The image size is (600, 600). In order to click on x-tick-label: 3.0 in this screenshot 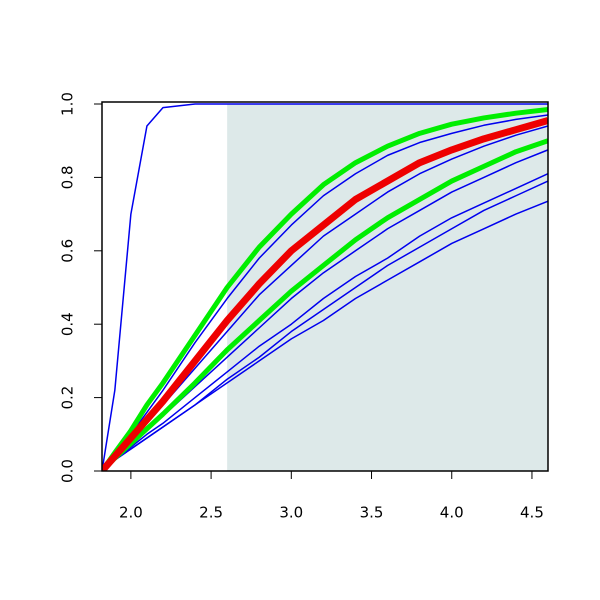, I will do `click(291, 513)`.